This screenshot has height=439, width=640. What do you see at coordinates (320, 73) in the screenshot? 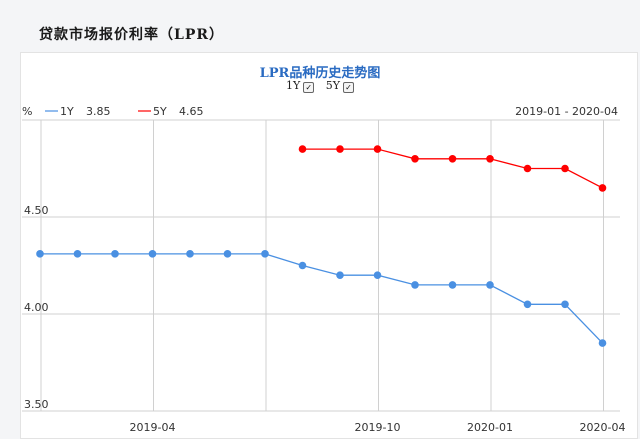
I see `chart-title: LPR品种历史走势图` at bounding box center [320, 73].